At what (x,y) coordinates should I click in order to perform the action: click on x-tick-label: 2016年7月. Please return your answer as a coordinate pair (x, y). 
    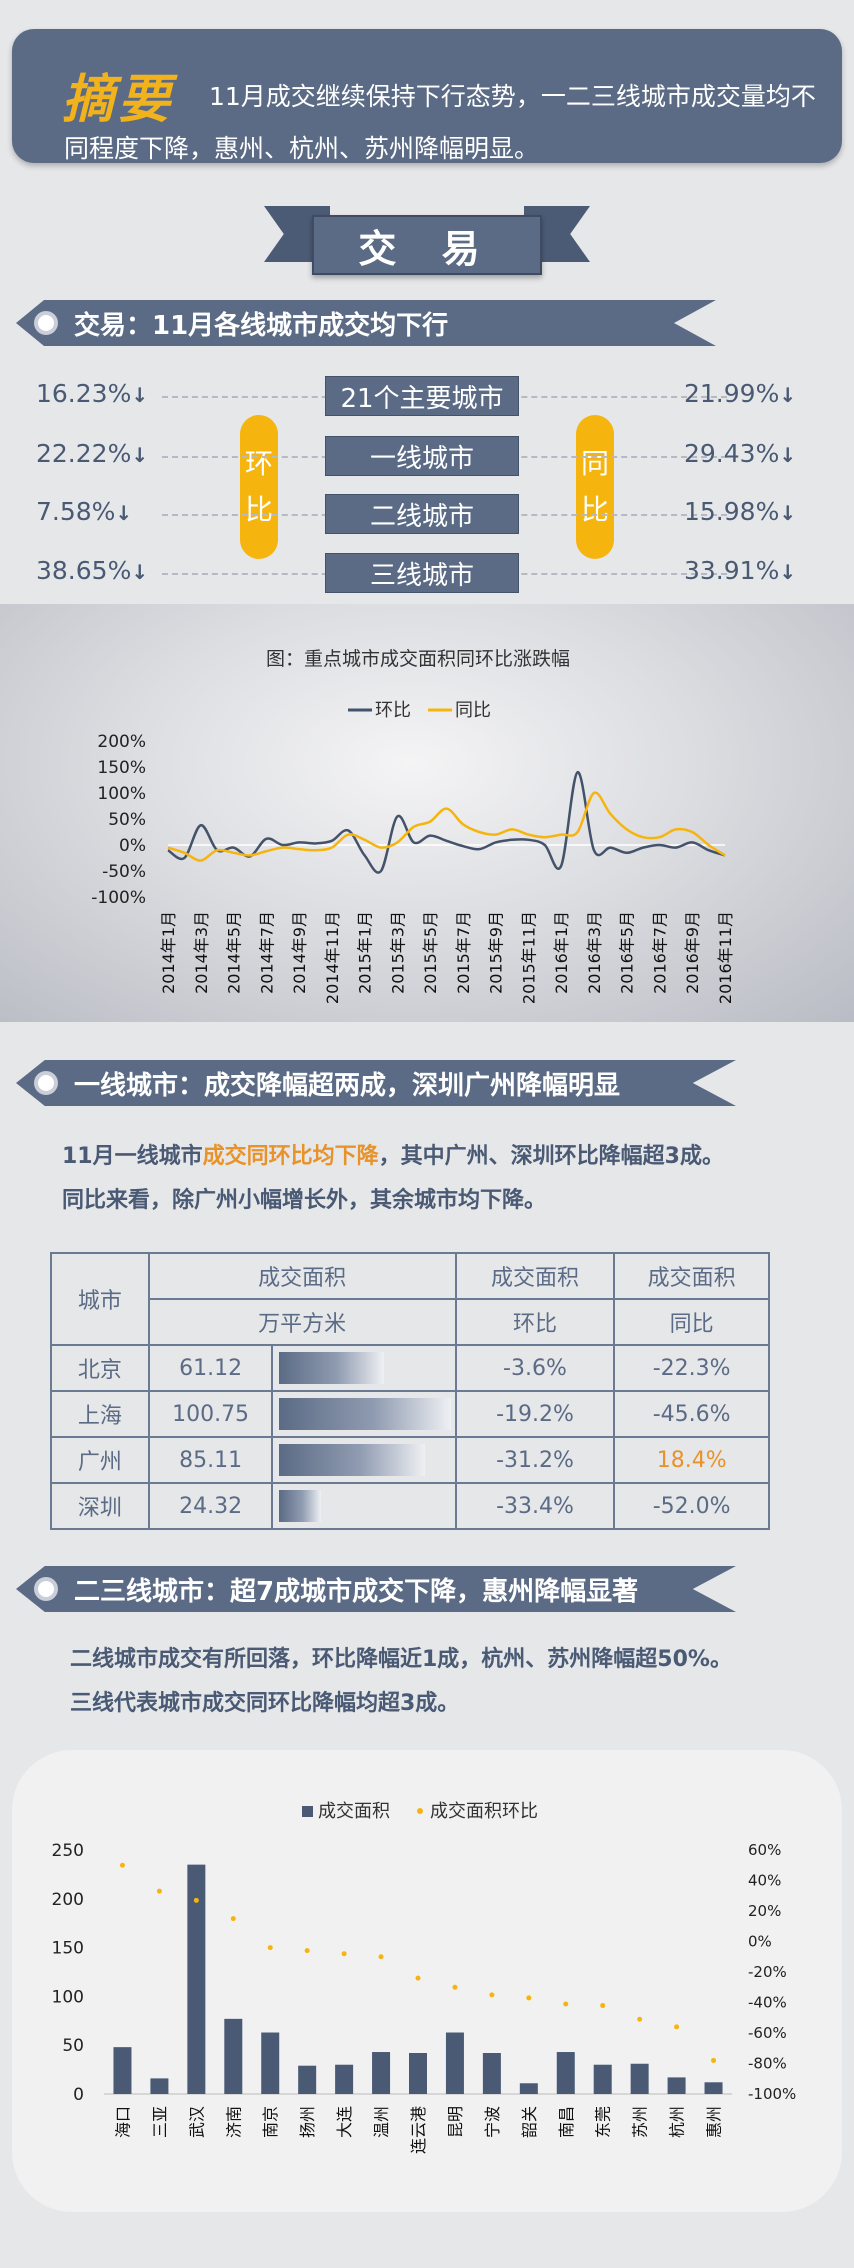
    Looking at the image, I should click on (659, 952).